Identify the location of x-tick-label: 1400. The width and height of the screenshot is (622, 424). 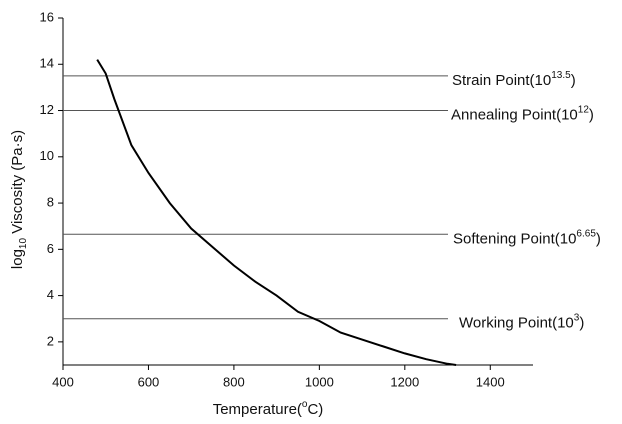
(490, 381).